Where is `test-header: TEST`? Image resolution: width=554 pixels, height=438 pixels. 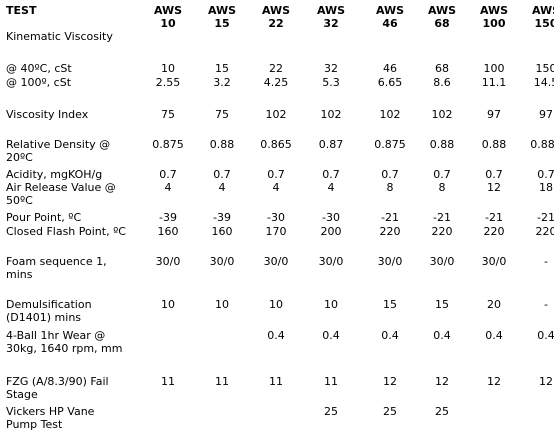 test-header: TEST is located at coordinates (21, 10).